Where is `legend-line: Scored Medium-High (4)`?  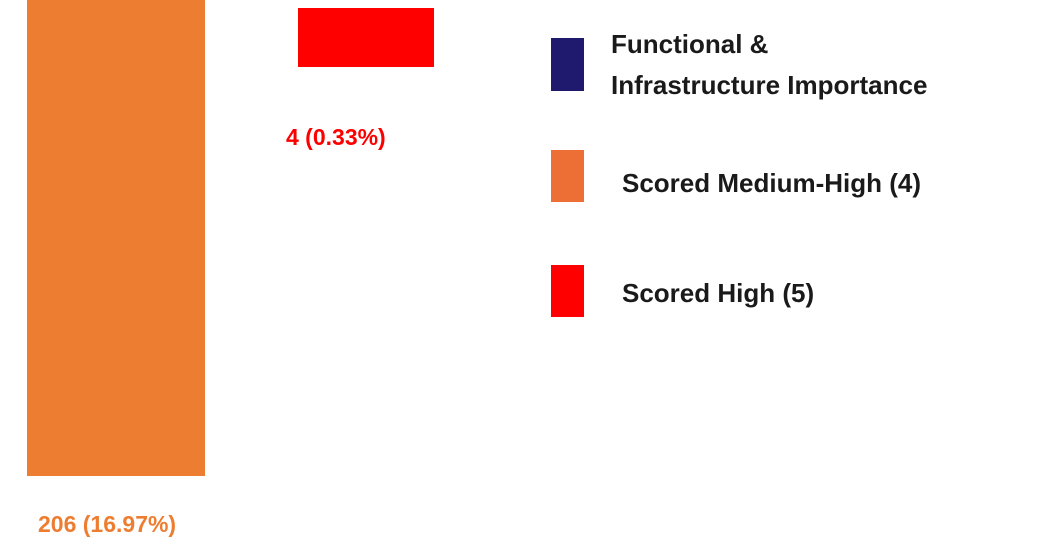
legend-line: Scored Medium-High (4) is located at coordinates (772, 183).